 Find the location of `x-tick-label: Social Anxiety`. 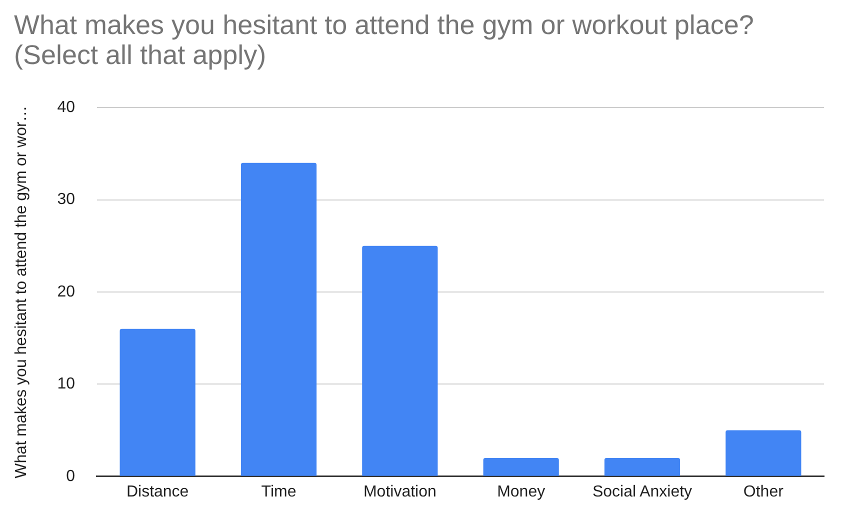

x-tick-label: Social Anxiety is located at coordinates (642, 491).